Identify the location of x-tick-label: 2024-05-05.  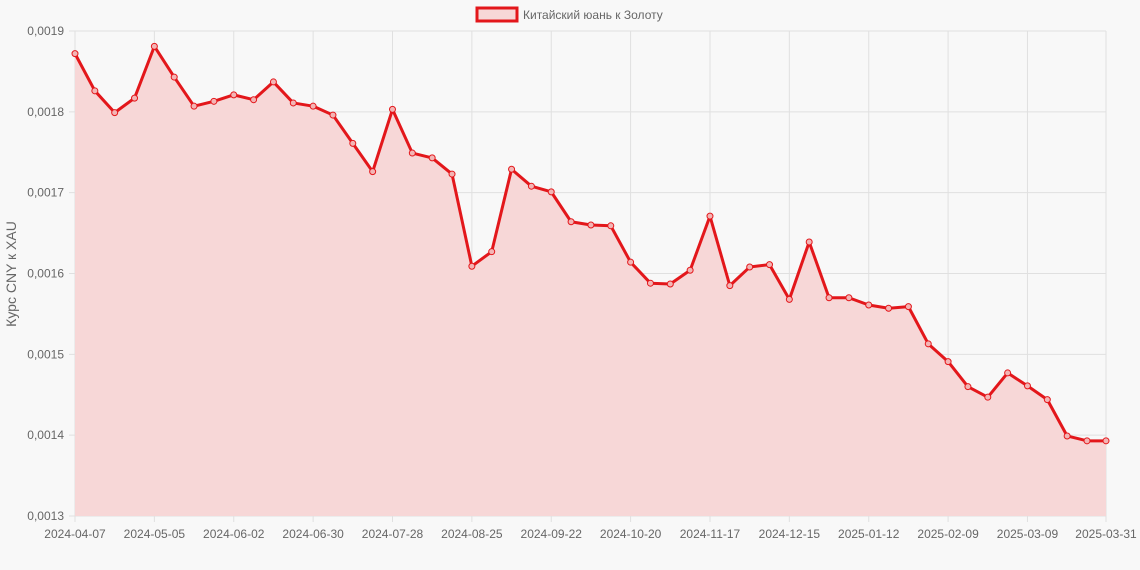
(155, 534).